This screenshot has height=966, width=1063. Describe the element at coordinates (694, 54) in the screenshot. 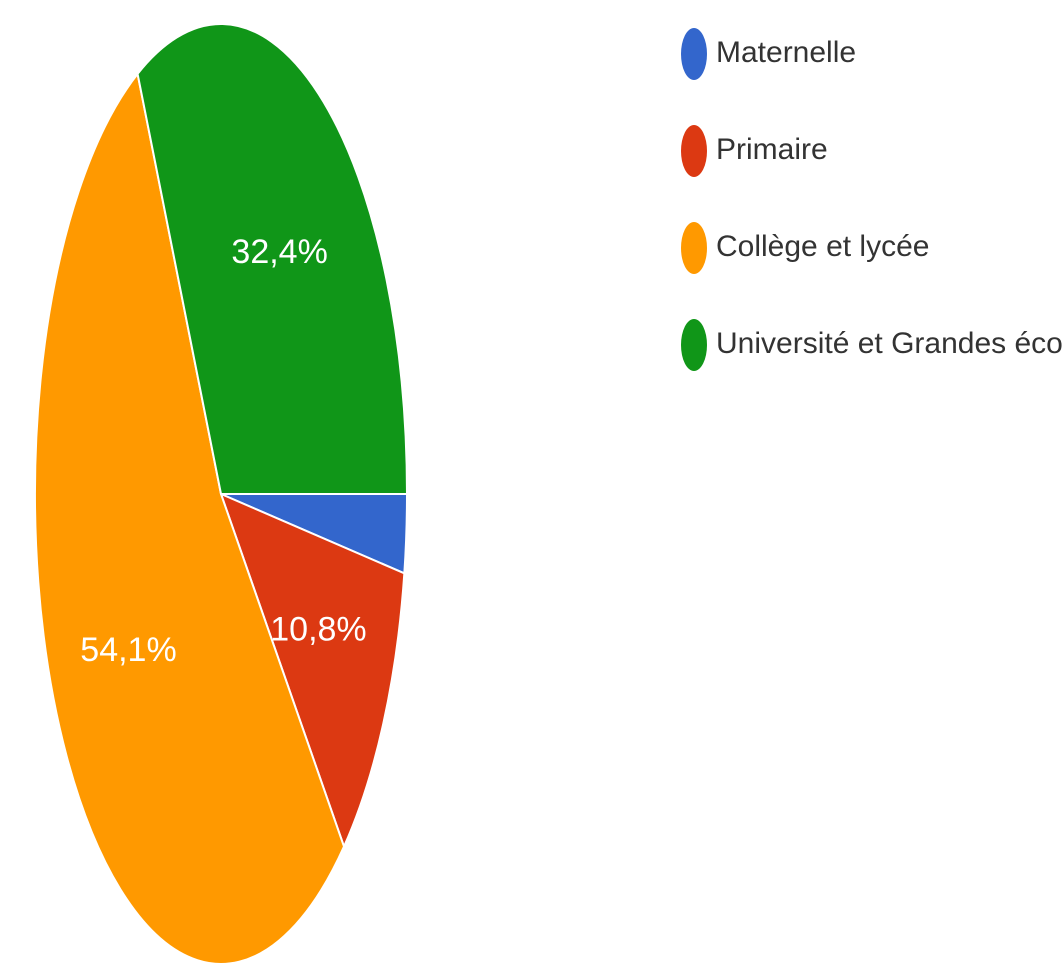

I see `legend-swatch-maternelle` at that location.